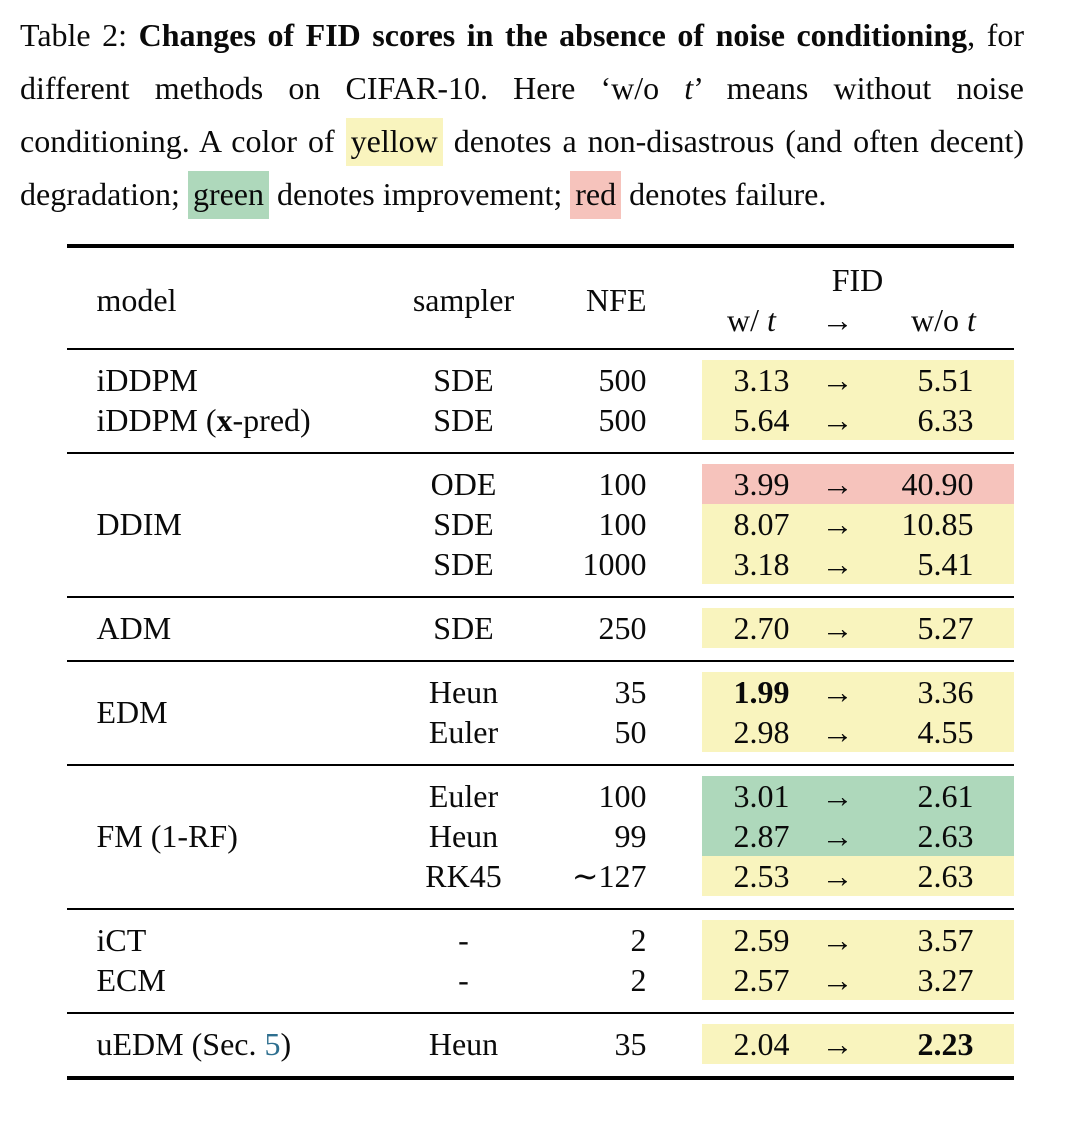  Describe the element at coordinates (751, 380) in the screenshot. I see `fid-with-t-cell: 3.13` at that location.